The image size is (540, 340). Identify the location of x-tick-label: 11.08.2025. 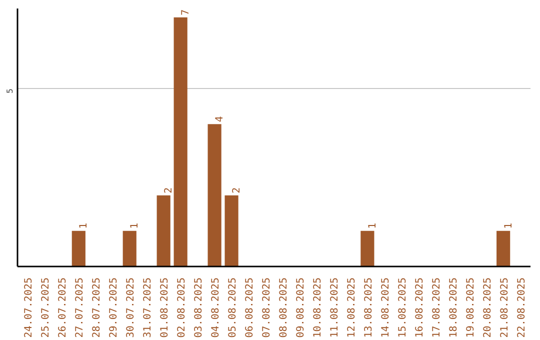
(334, 307).